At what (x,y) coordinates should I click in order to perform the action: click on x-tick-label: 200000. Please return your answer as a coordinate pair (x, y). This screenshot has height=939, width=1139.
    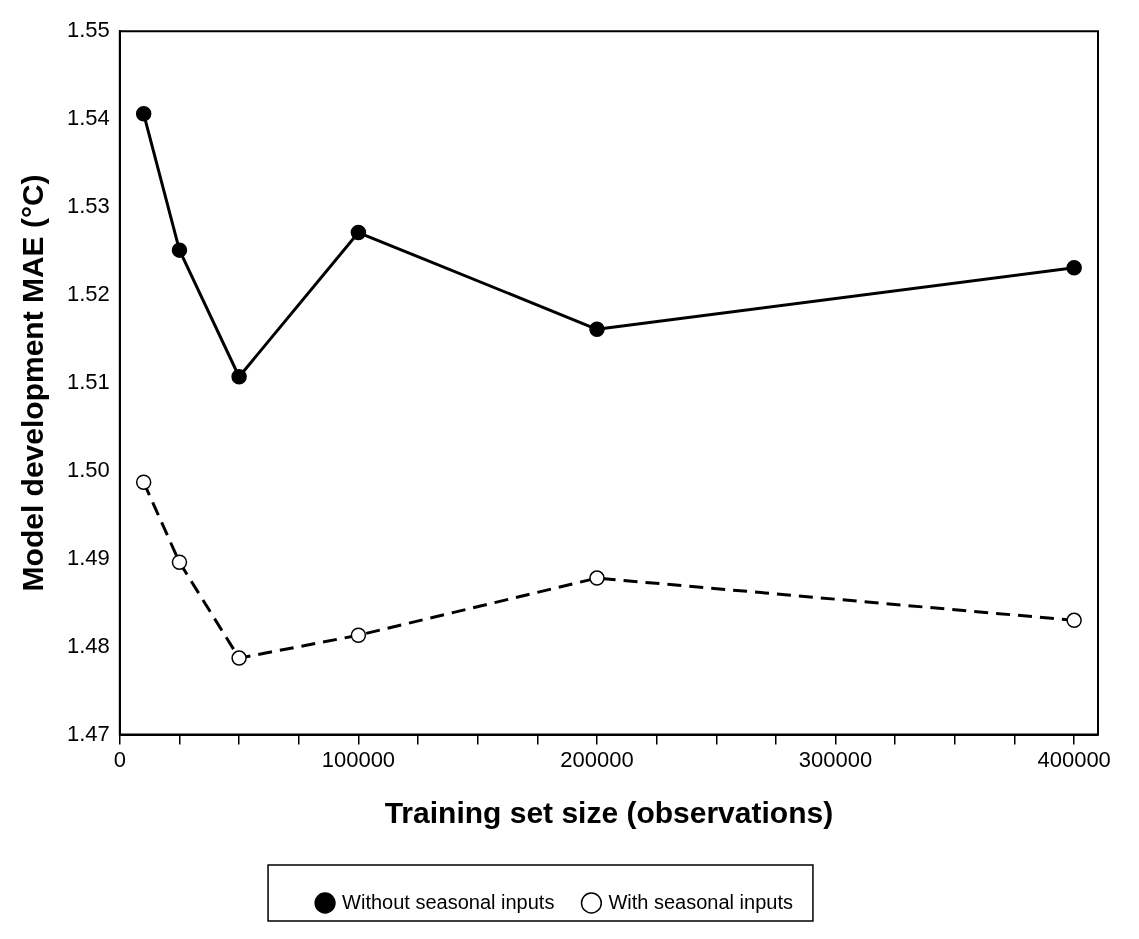
    Looking at the image, I should click on (597, 759).